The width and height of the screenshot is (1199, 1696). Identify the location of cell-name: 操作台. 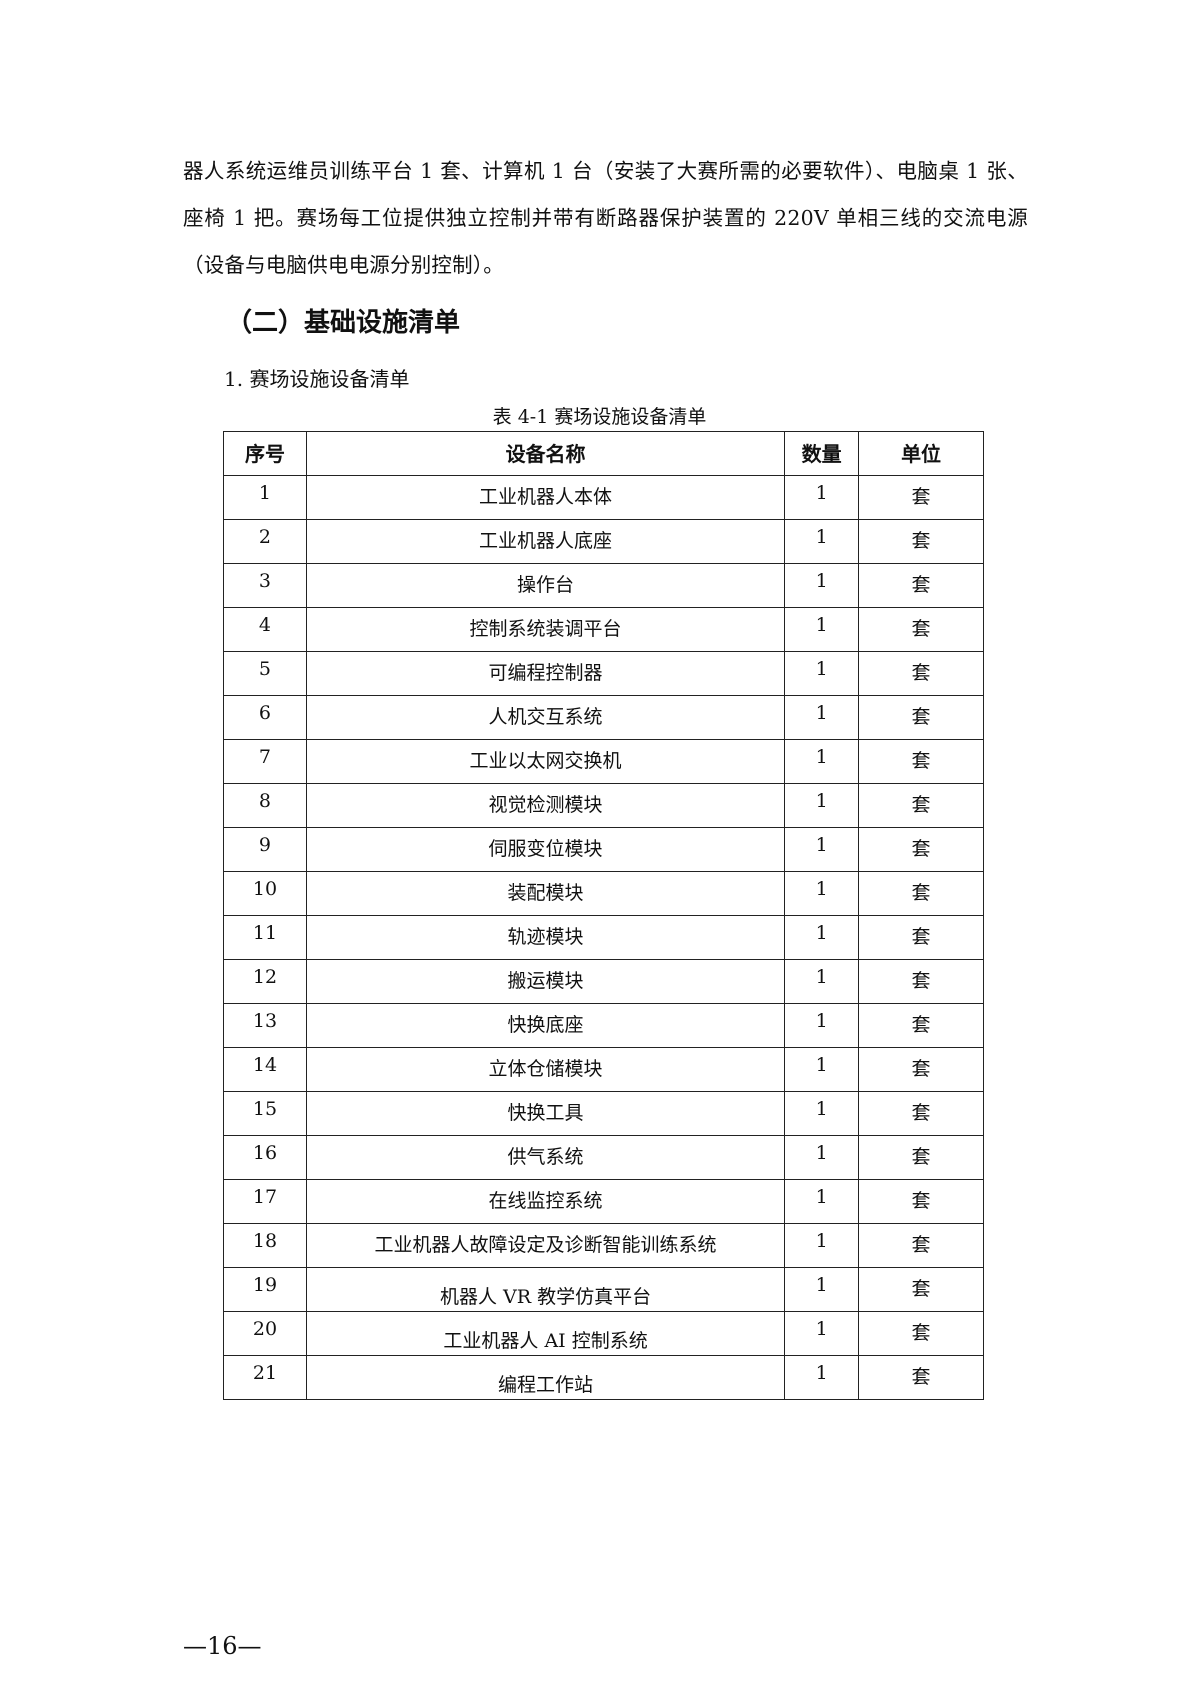
(545, 585).